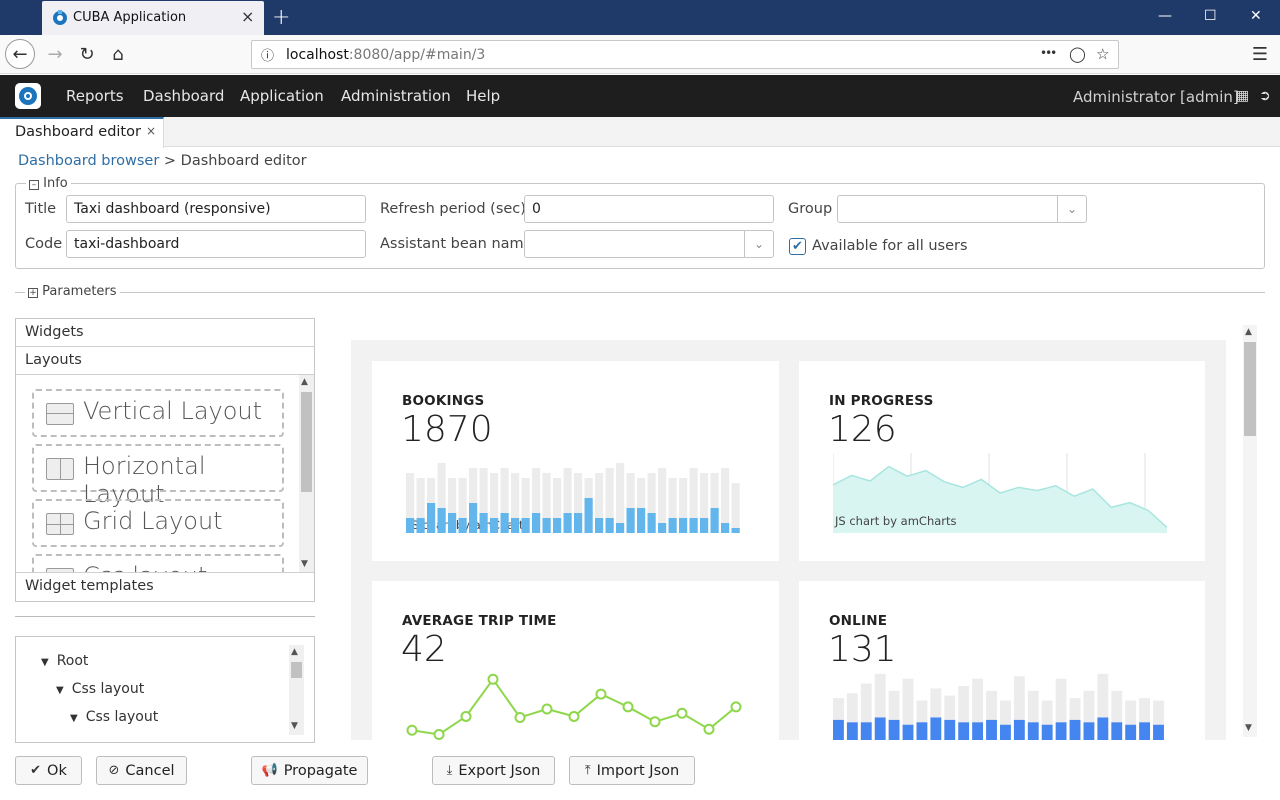 The width and height of the screenshot is (1280, 800). Describe the element at coordinates (1256, 16) in the screenshot. I see `close-window-icon: ✕` at that location.